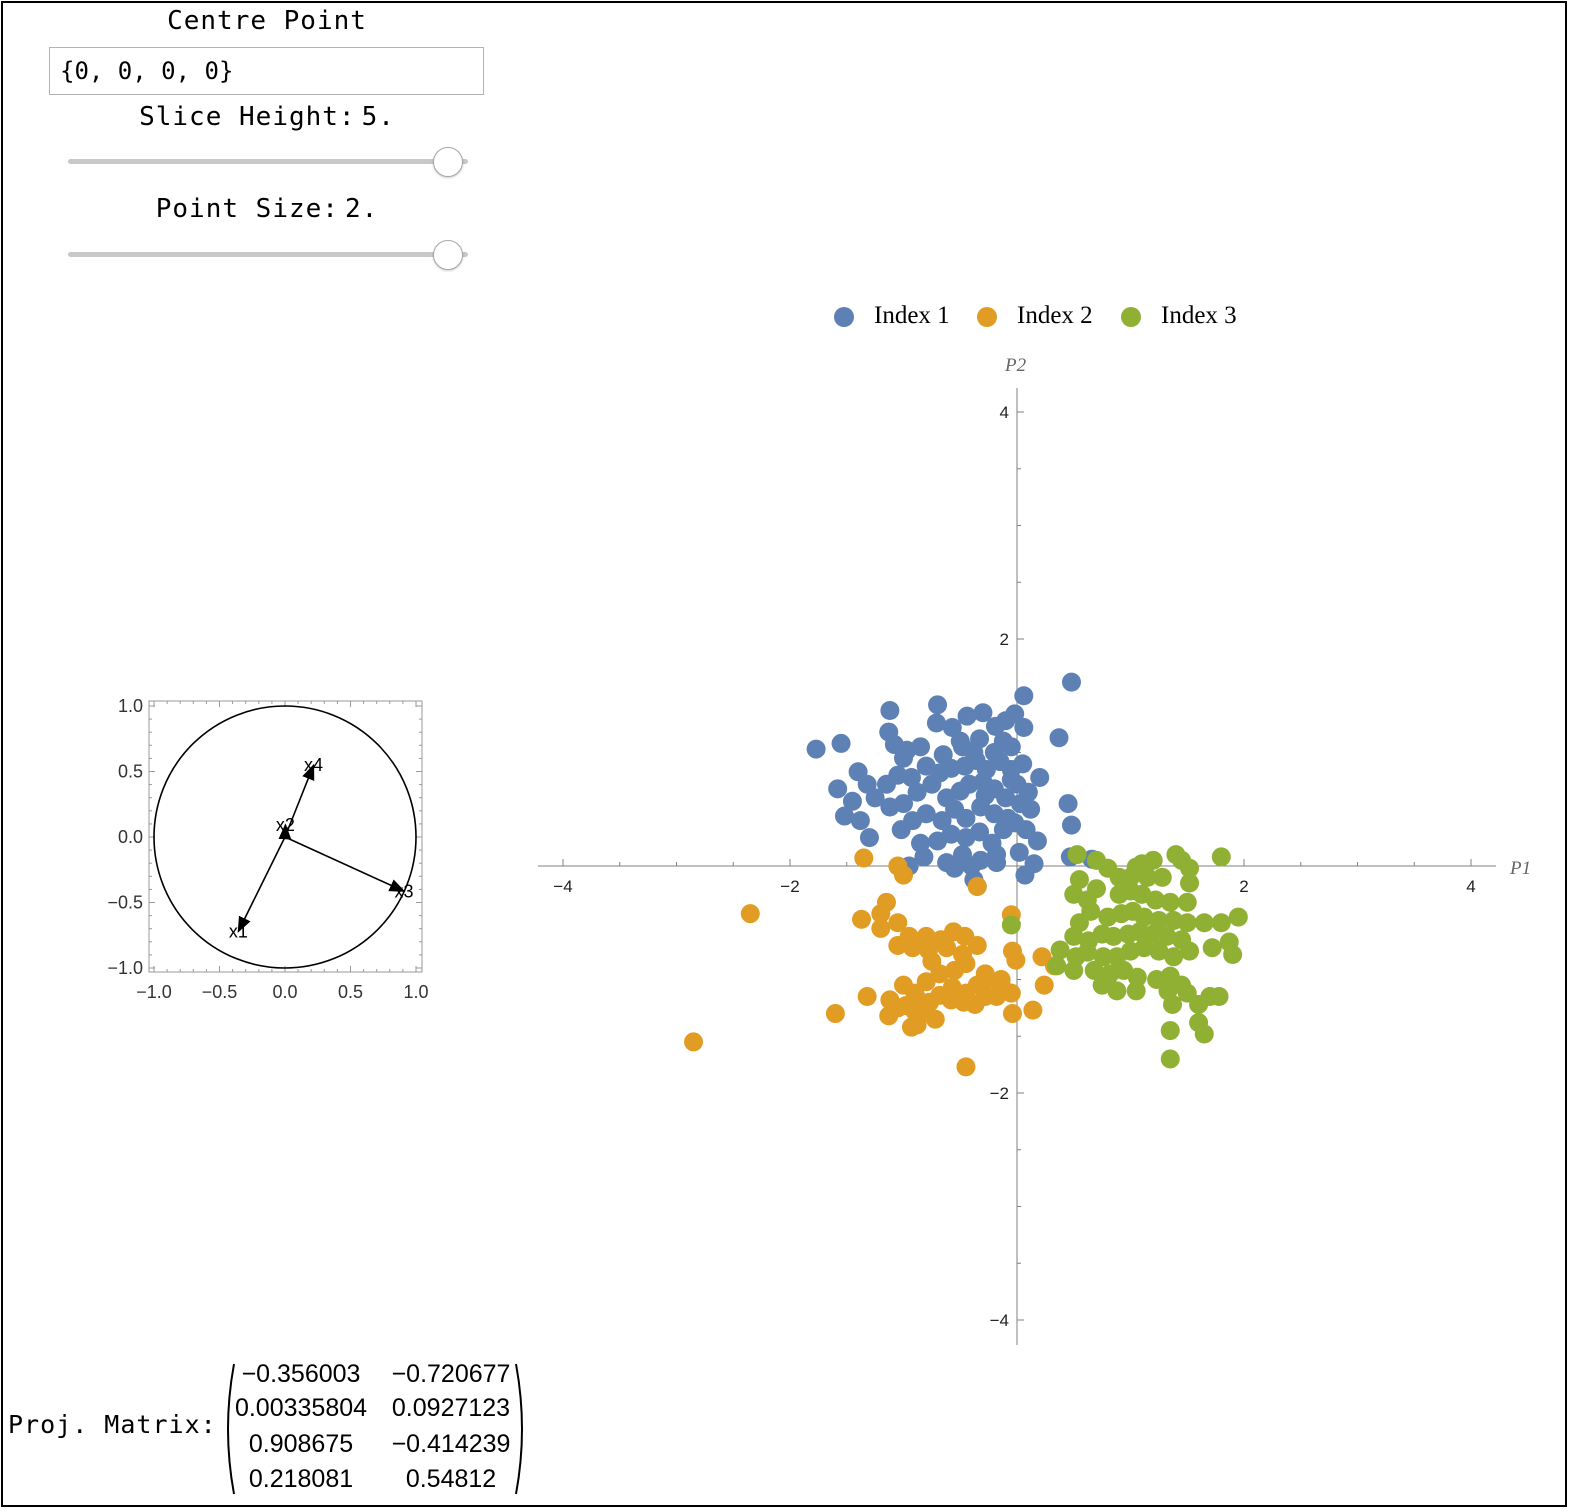  I want to click on point-size-slider, so click(268, 255).